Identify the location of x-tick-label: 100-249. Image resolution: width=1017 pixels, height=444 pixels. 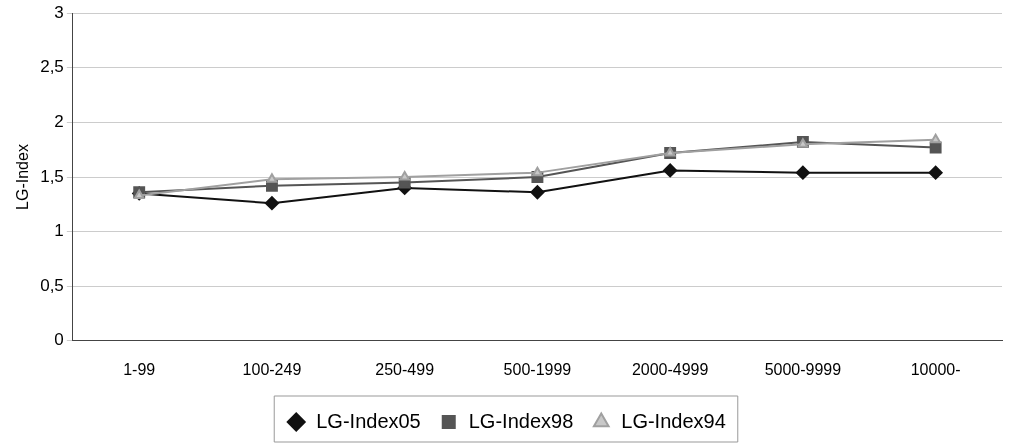
(272, 369).